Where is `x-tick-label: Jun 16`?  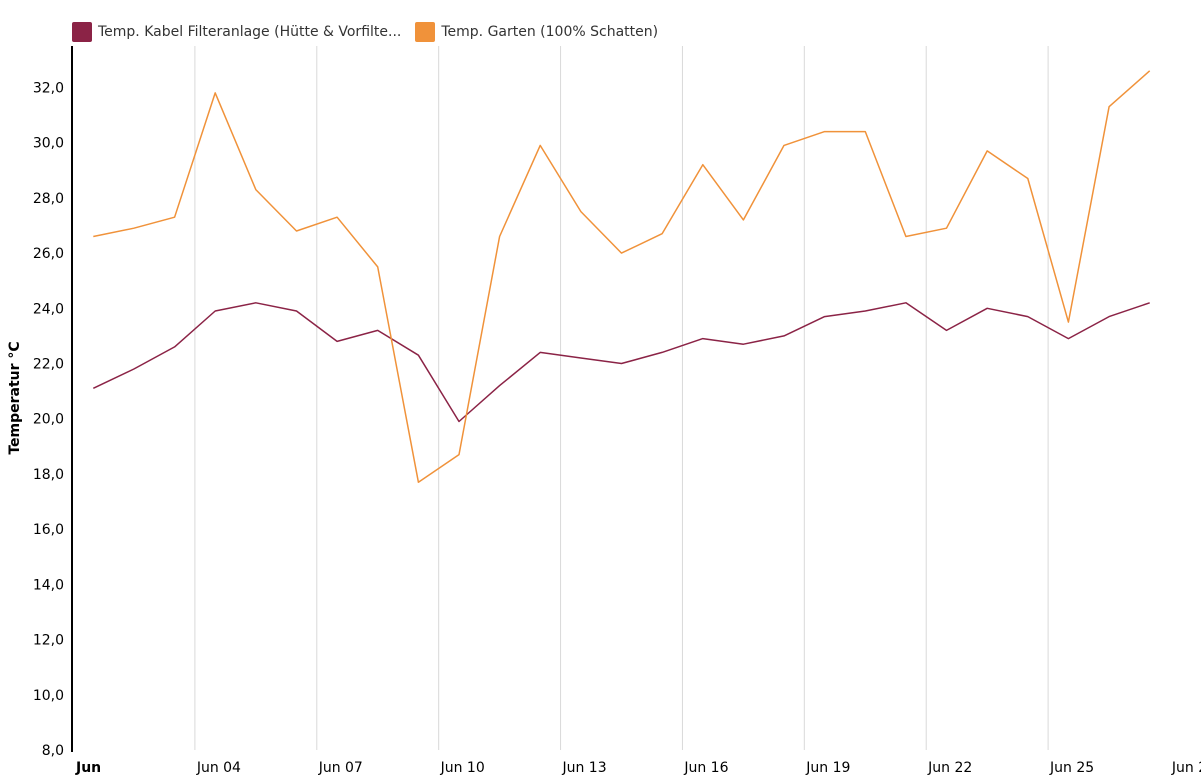
x-tick-label: Jun 16 is located at coordinates (705, 768).